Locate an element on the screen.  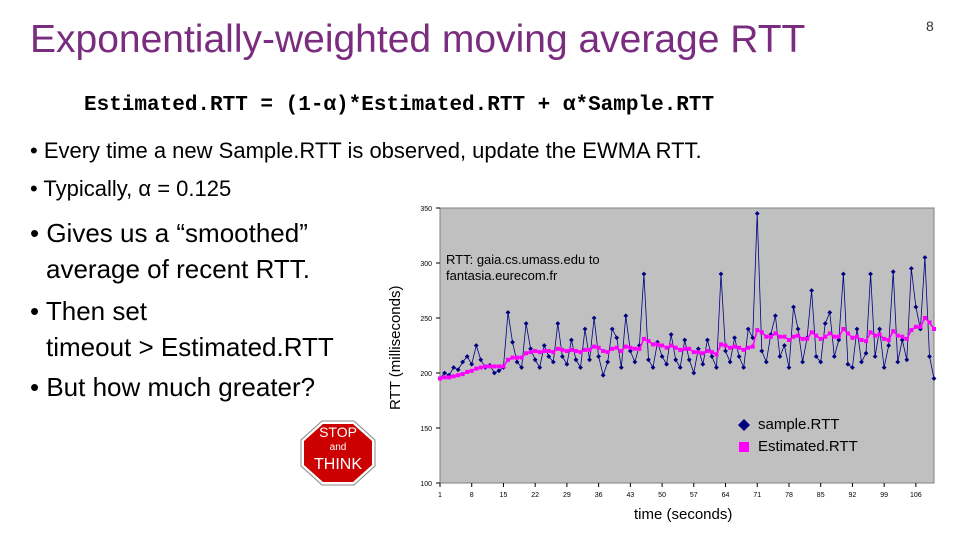
legend-label-sample: sample.RTT is located at coordinates (799, 424).